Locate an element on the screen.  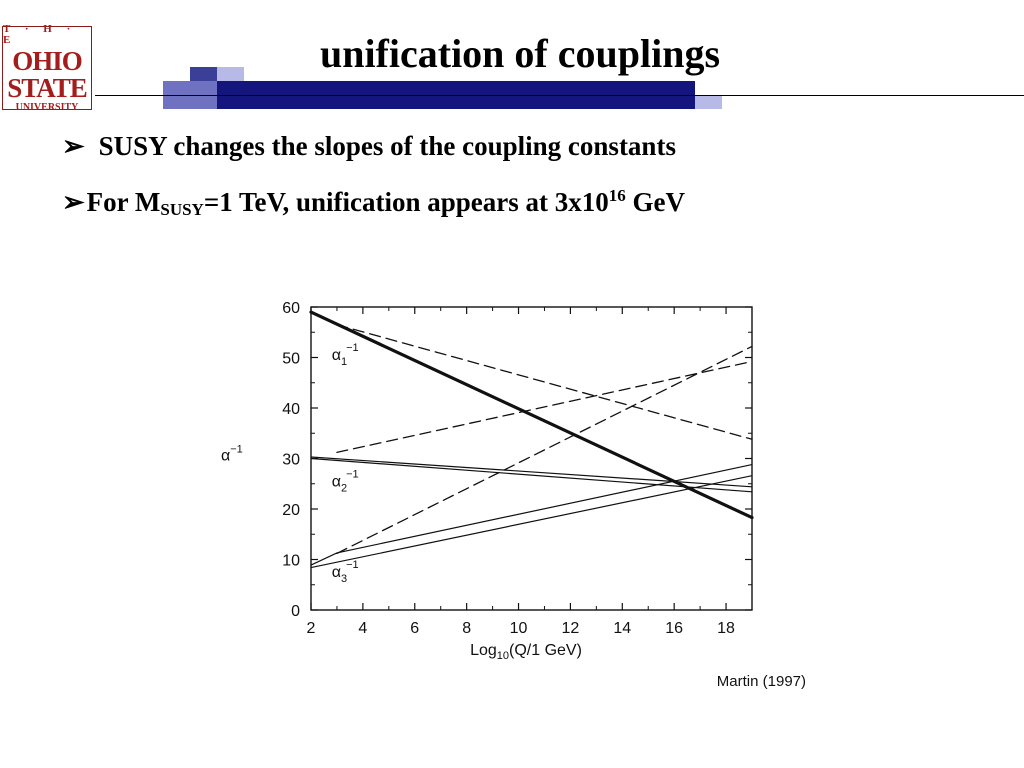
title-rule is located at coordinates (559, 95).